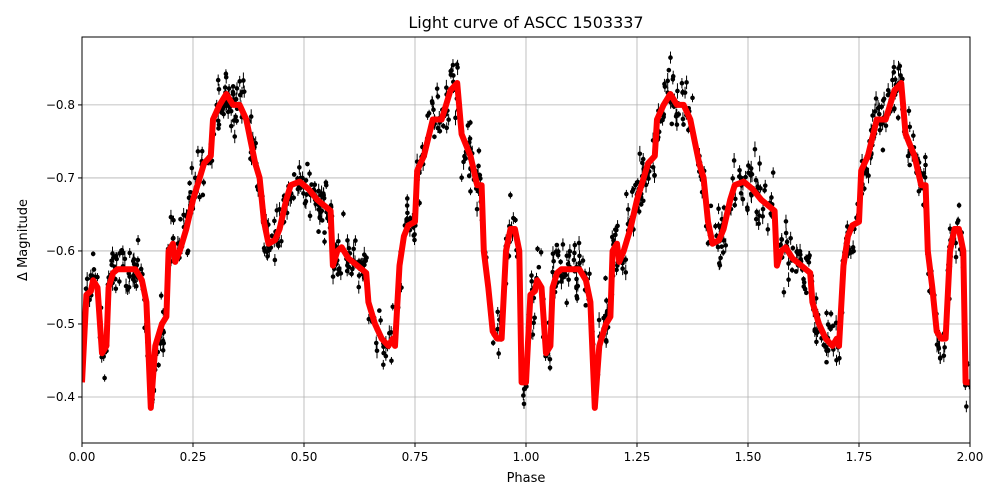 This screenshot has width=1000, height=504. I want to click on x-axis-label: Phase, so click(526, 478).